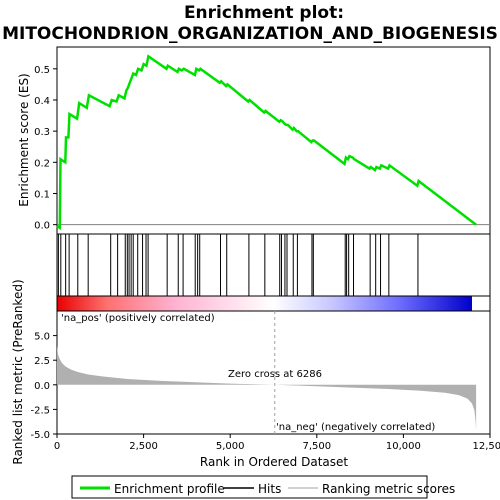  What do you see at coordinates (42, 101) in the screenshot?
I see `es-ytick-label: 0.4` at bounding box center [42, 101].